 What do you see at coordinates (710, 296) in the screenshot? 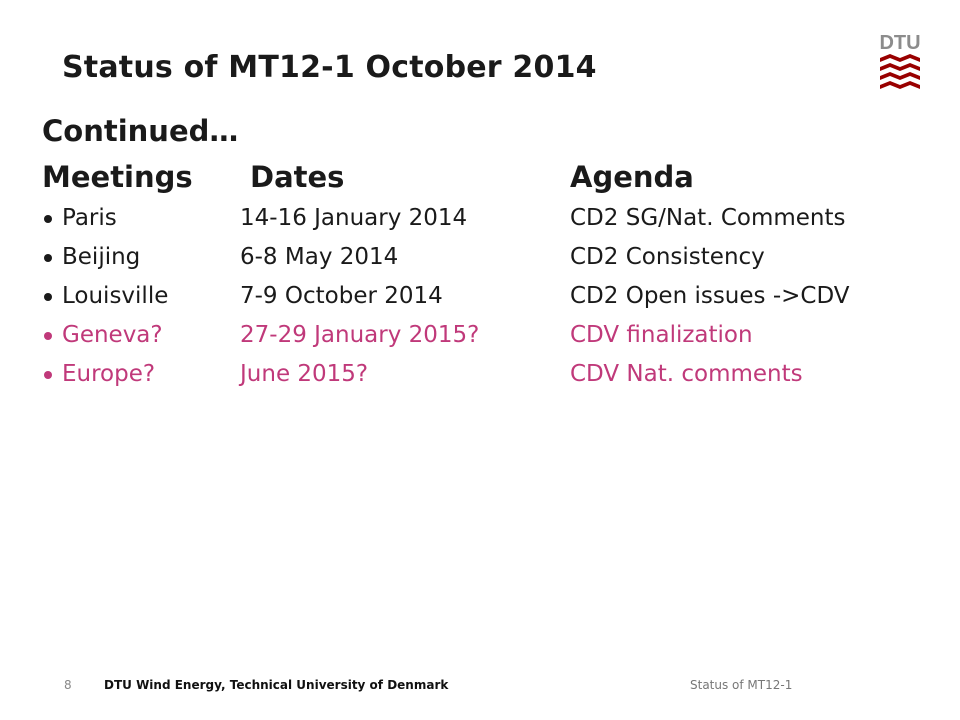
I see `meeting-agenda: CD2 Open issues ->CDV` at bounding box center [710, 296].